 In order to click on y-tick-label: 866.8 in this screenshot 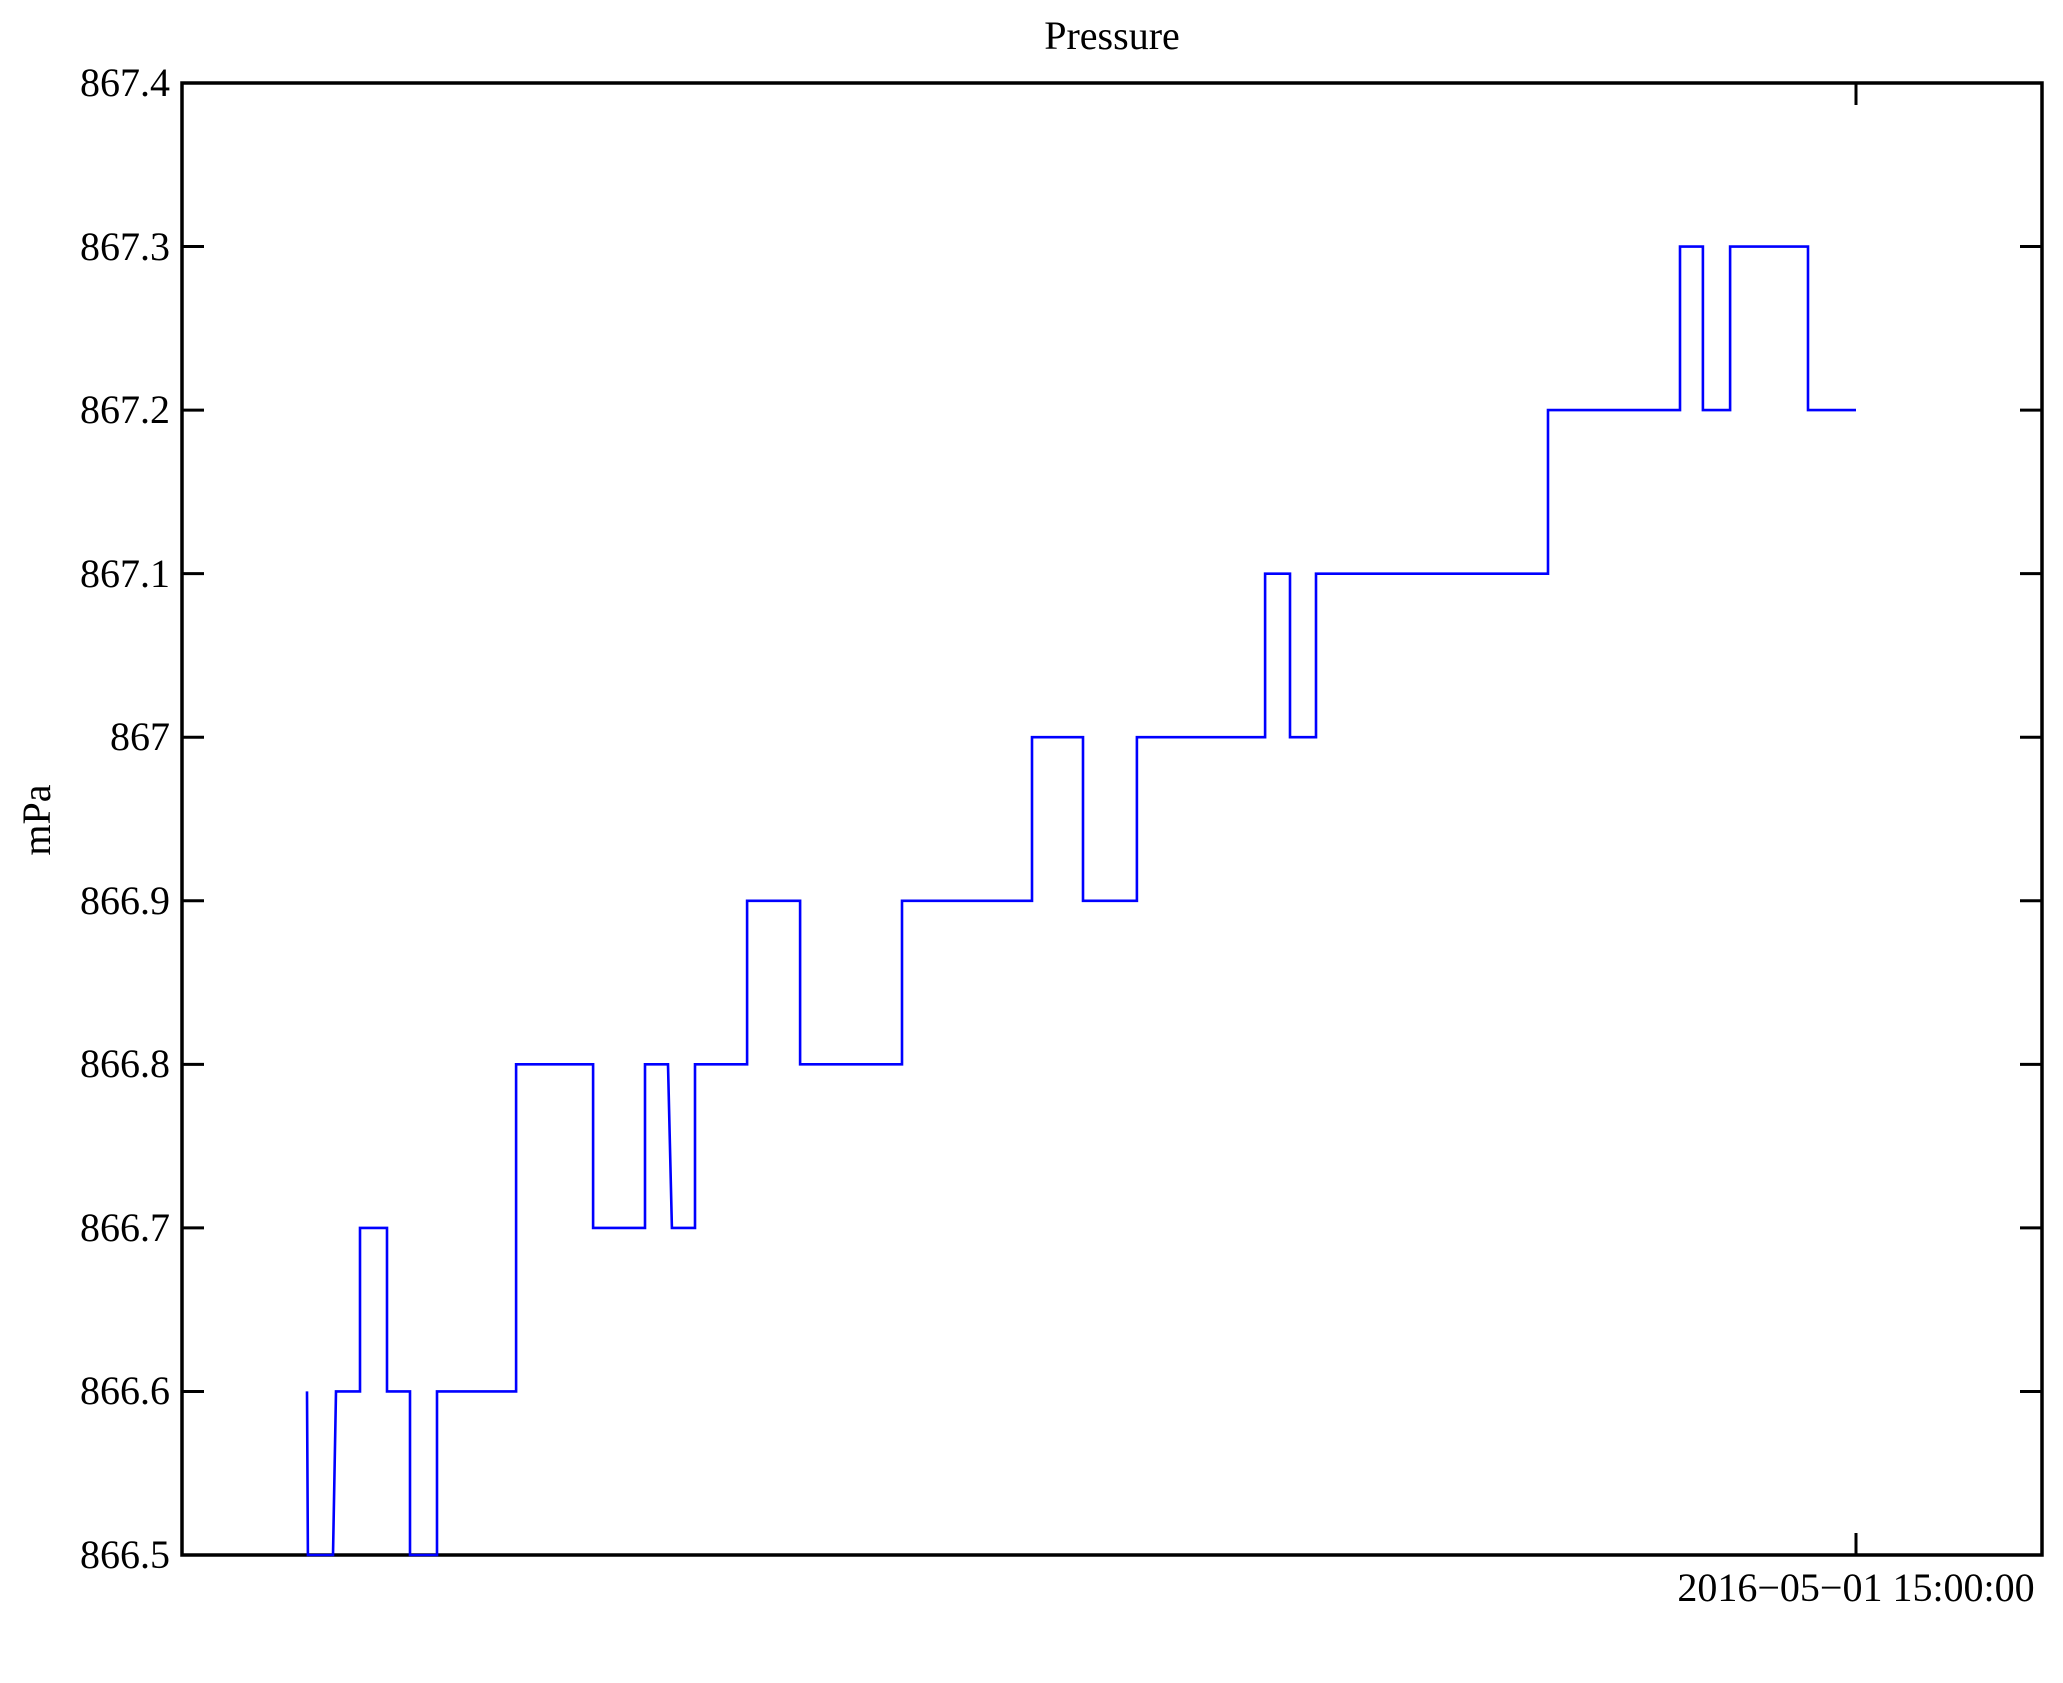, I will do `click(125, 1064)`.